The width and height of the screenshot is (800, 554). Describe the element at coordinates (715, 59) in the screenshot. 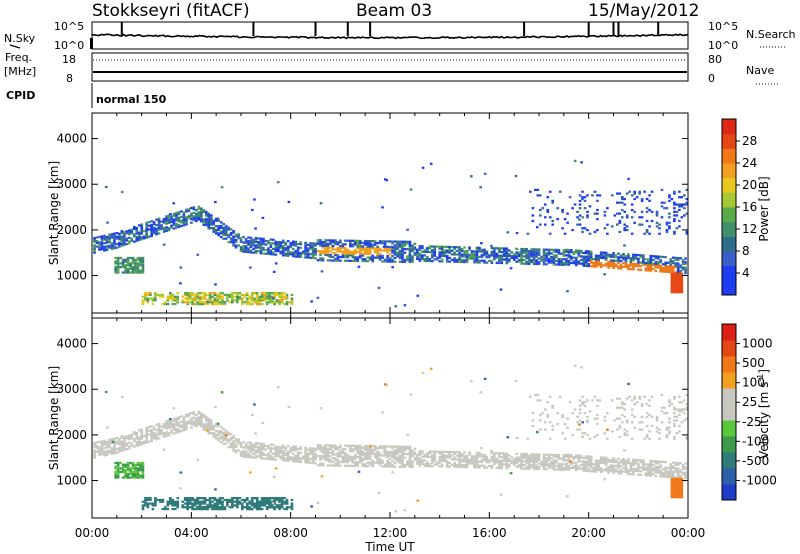

I see `nave-tick-80: 80` at that location.